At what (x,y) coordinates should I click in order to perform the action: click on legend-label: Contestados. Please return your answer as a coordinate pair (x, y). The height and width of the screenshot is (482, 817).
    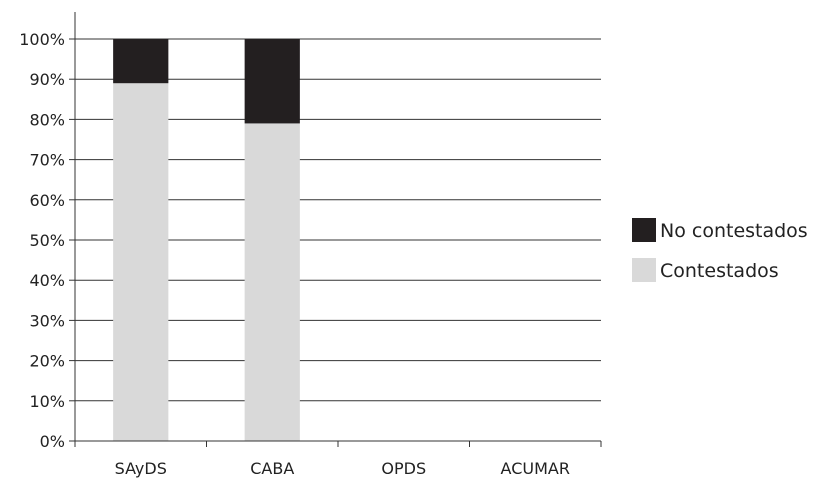
    Looking at the image, I should click on (719, 271).